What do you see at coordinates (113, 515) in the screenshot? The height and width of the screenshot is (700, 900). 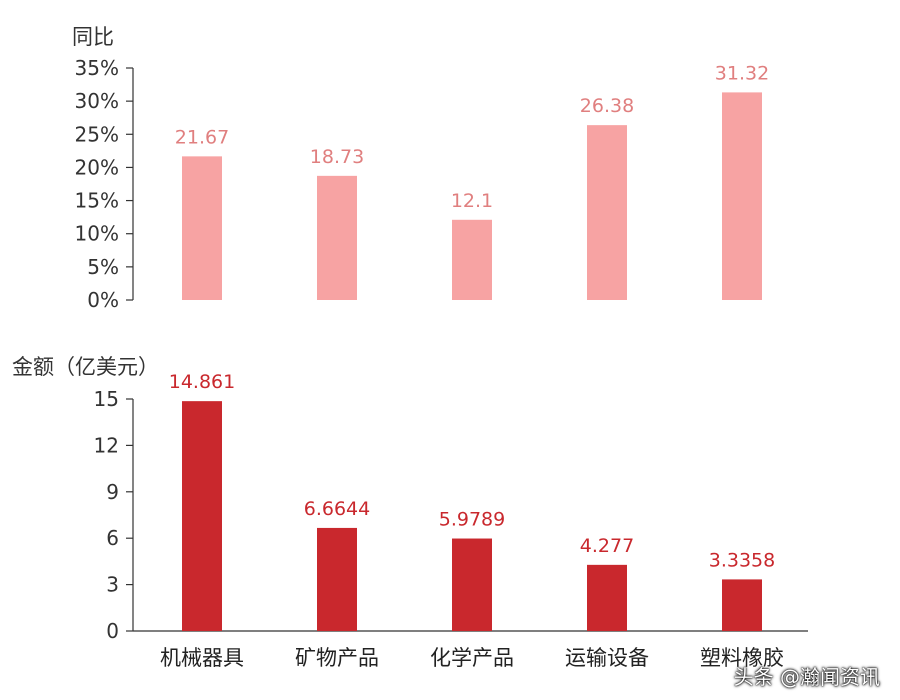 I see `amount-y-ticks: 0 3 6 9 12 15` at bounding box center [113, 515].